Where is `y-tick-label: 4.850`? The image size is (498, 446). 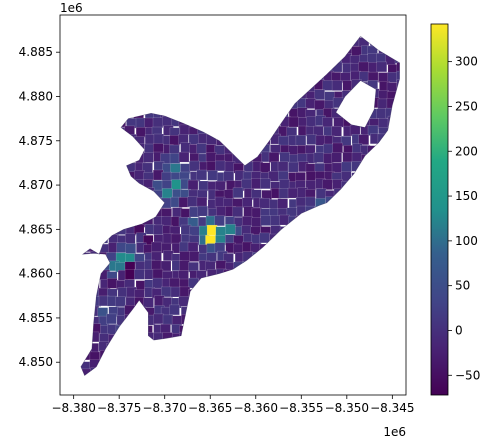
y-tick-label: 4.850 is located at coordinates (36, 362).